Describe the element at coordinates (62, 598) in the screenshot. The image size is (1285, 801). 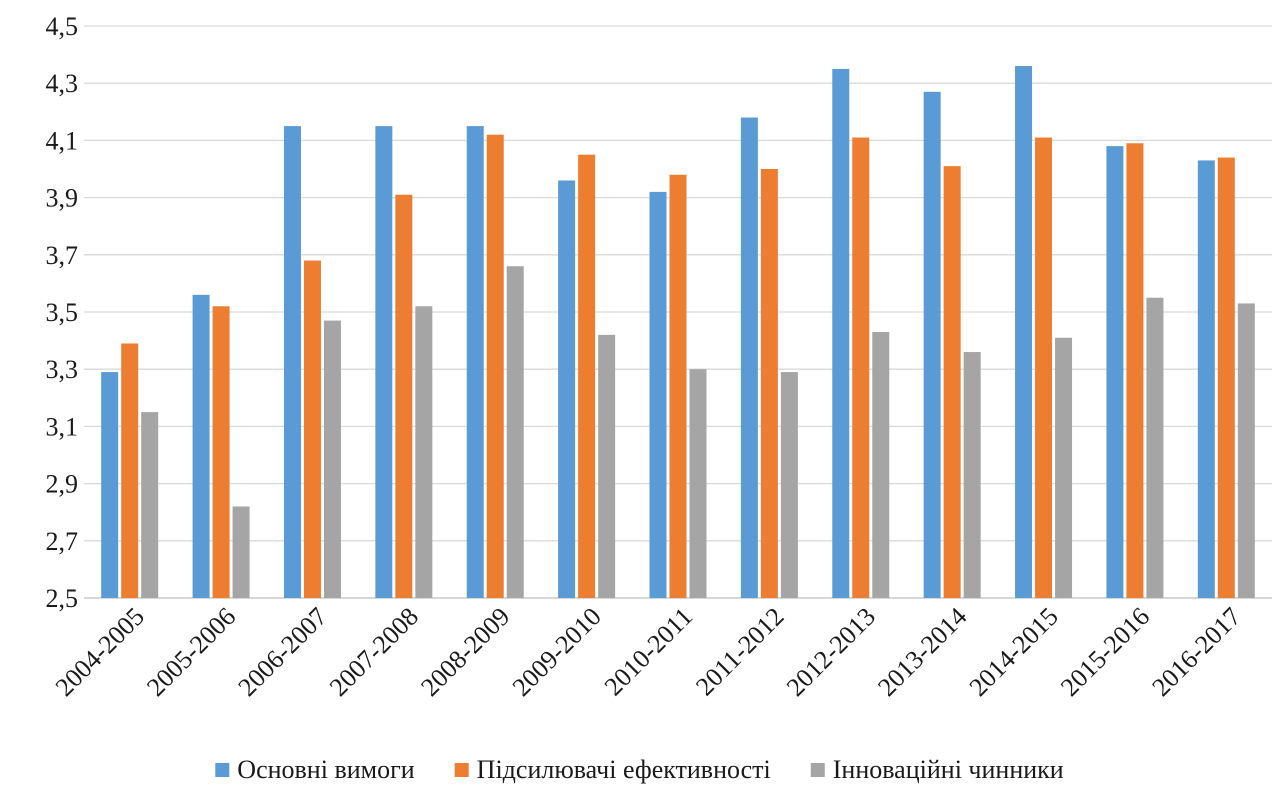
I see `y-tick-label: 2,5` at that location.